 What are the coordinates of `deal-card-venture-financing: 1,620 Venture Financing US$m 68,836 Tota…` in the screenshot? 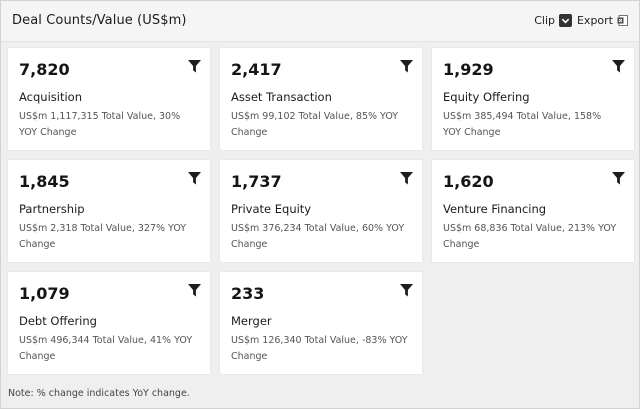 It's located at (533, 211).